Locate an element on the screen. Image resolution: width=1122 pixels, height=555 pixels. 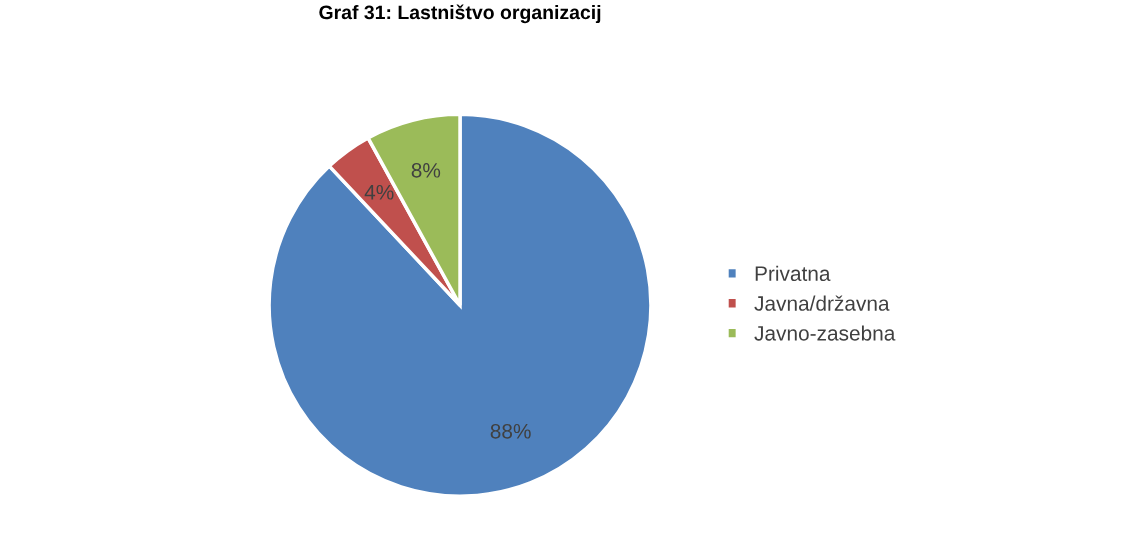
legend-label: Javno-zasebna is located at coordinates (825, 333).